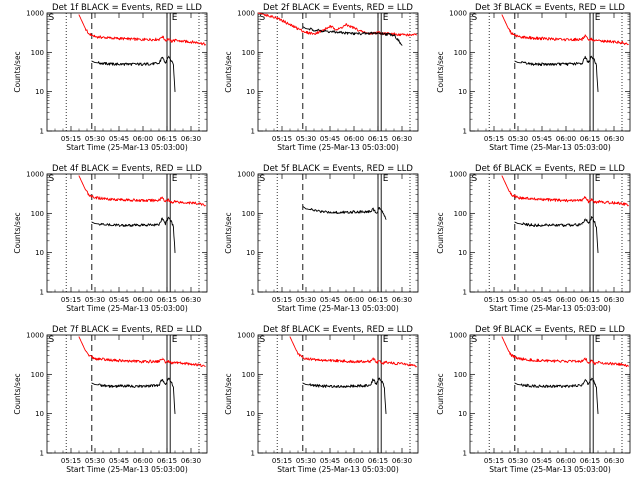 This screenshot has width=640, height=480. What do you see at coordinates (127, 394) in the screenshot?
I see `plot-frame` at bounding box center [127, 394].